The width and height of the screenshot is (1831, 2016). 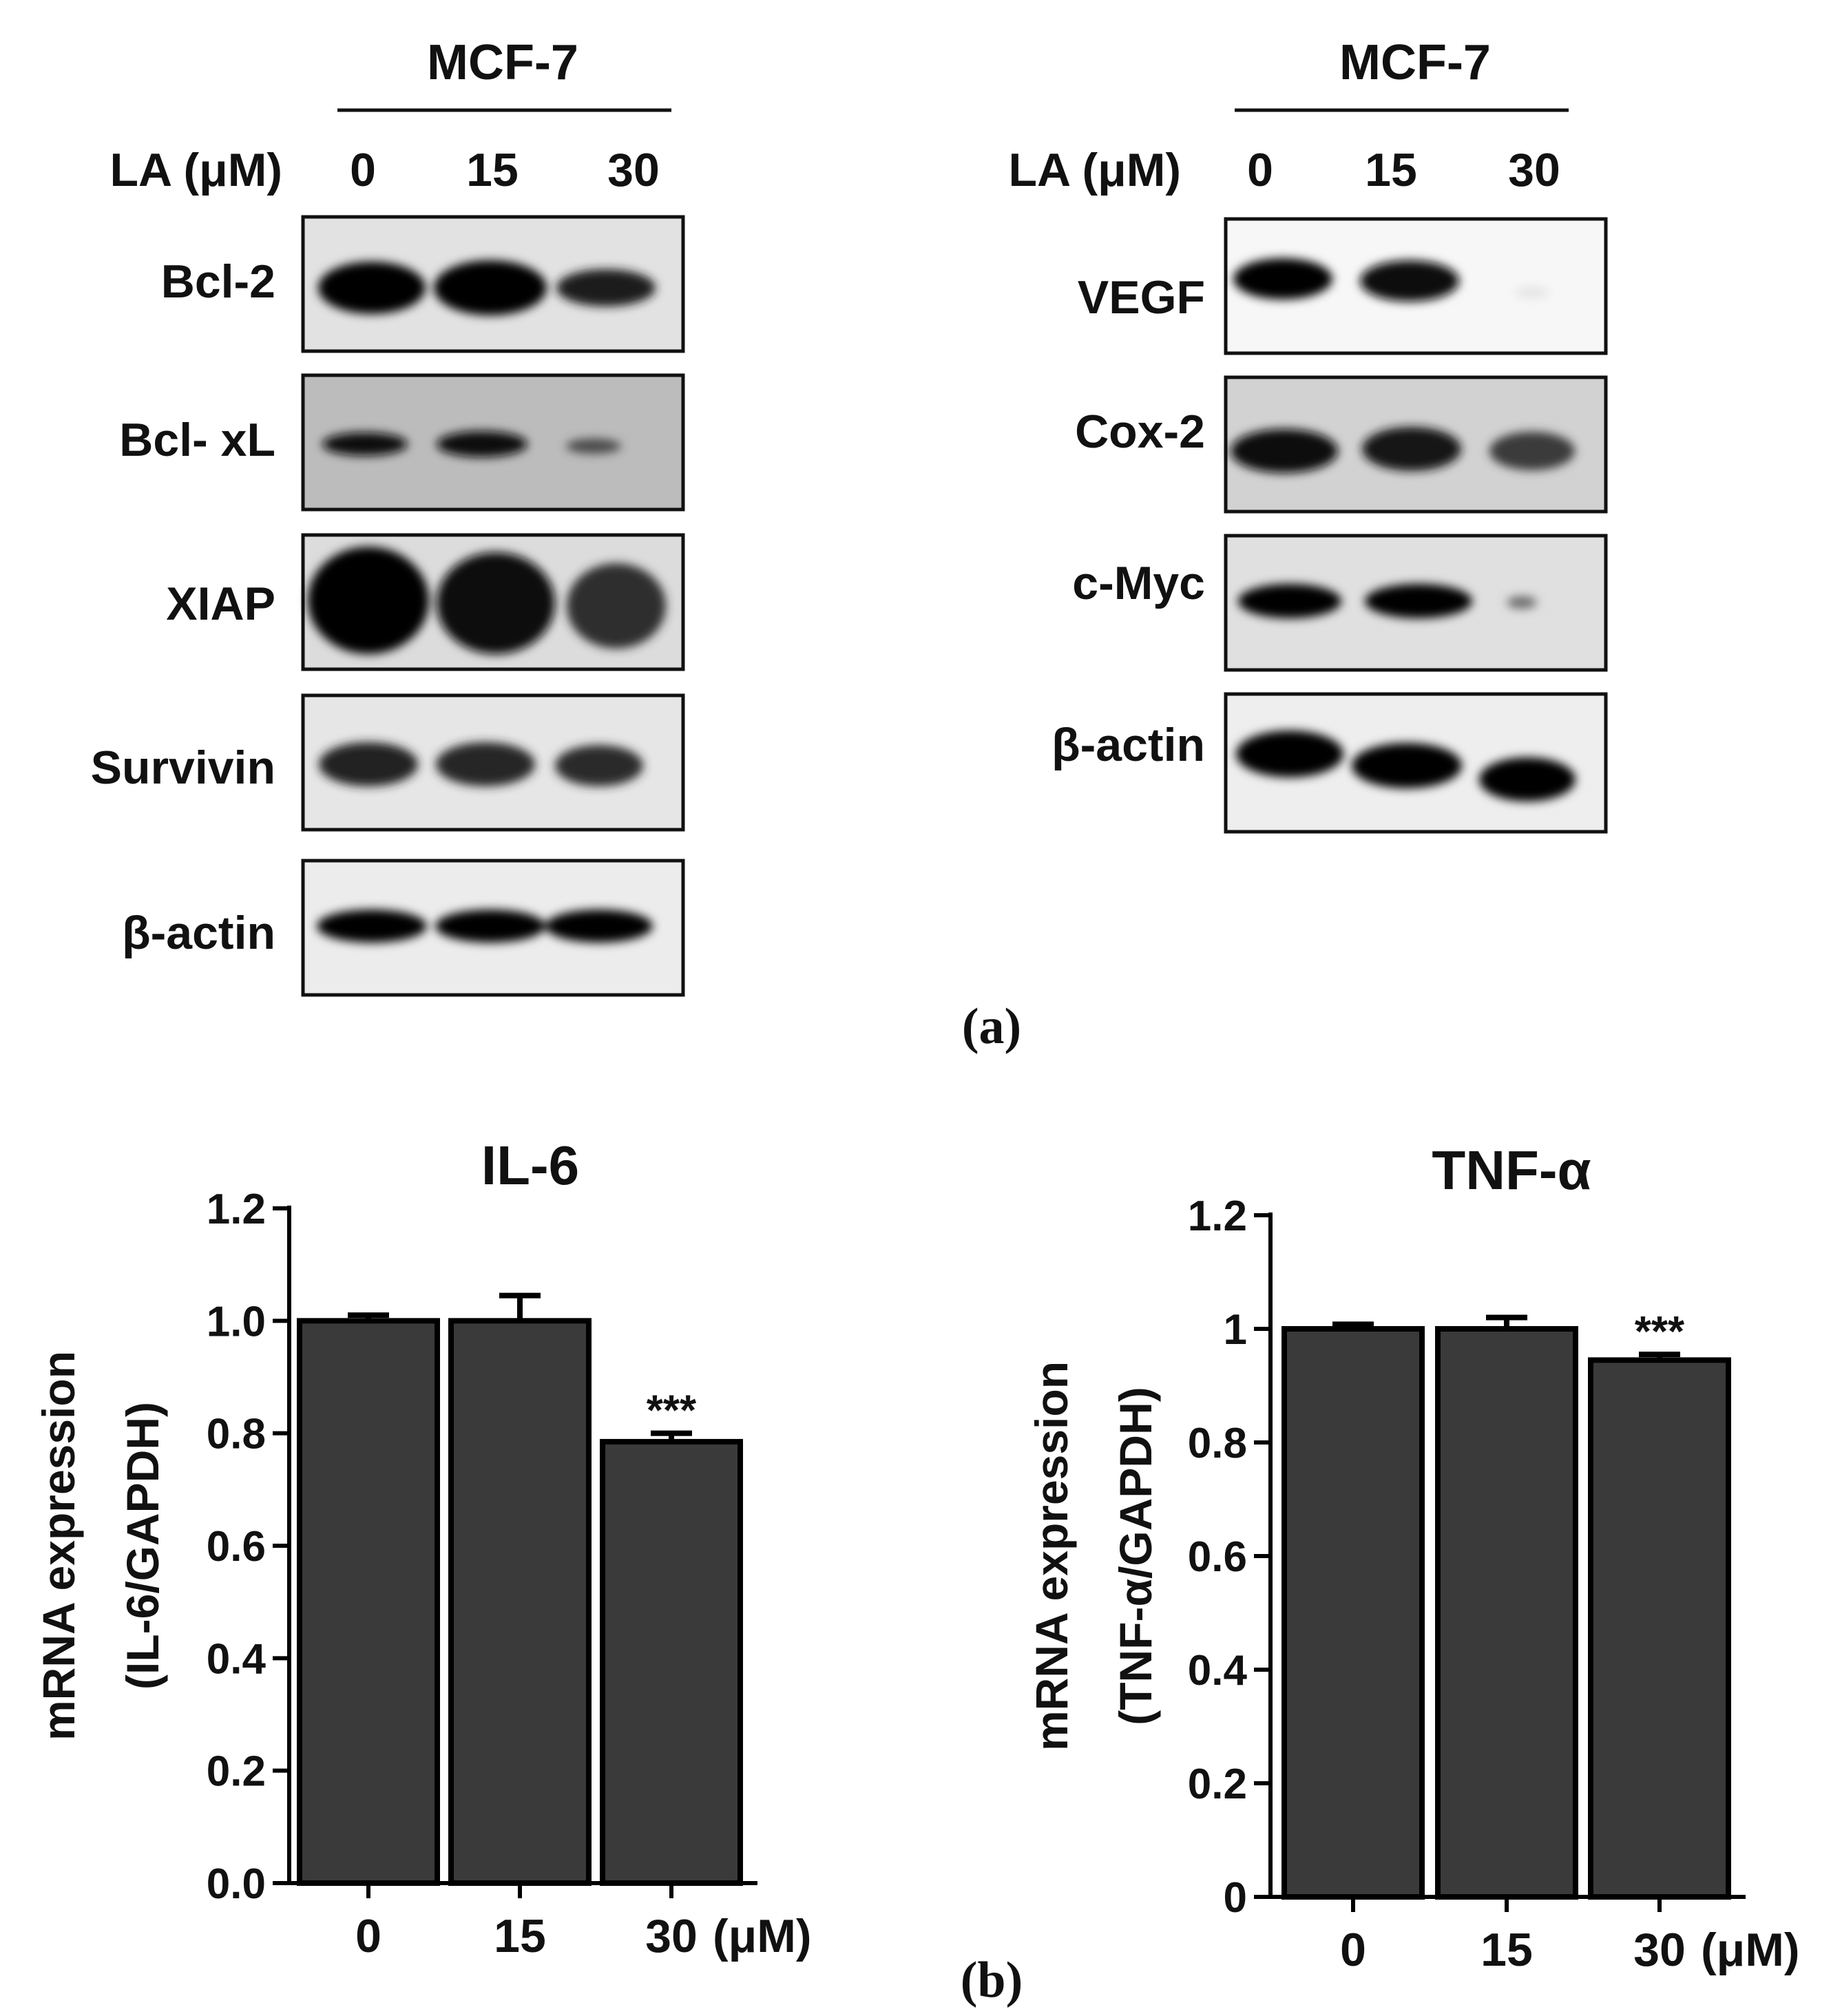 What do you see at coordinates (236, 1434) in the screenshot?
I see `il6-y-tick-label-0.8: 0.8` at bounding box center [236, 1434].